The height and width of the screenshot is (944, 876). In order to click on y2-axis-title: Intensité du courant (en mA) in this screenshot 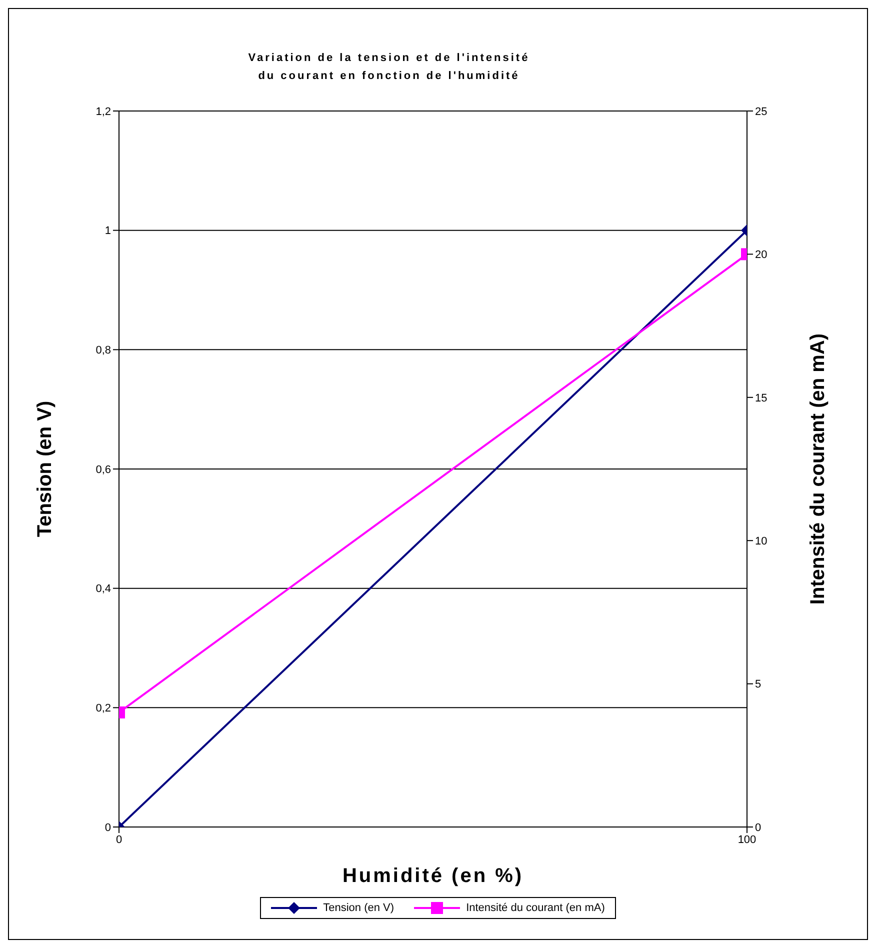, I will do `click(818, 469)`.